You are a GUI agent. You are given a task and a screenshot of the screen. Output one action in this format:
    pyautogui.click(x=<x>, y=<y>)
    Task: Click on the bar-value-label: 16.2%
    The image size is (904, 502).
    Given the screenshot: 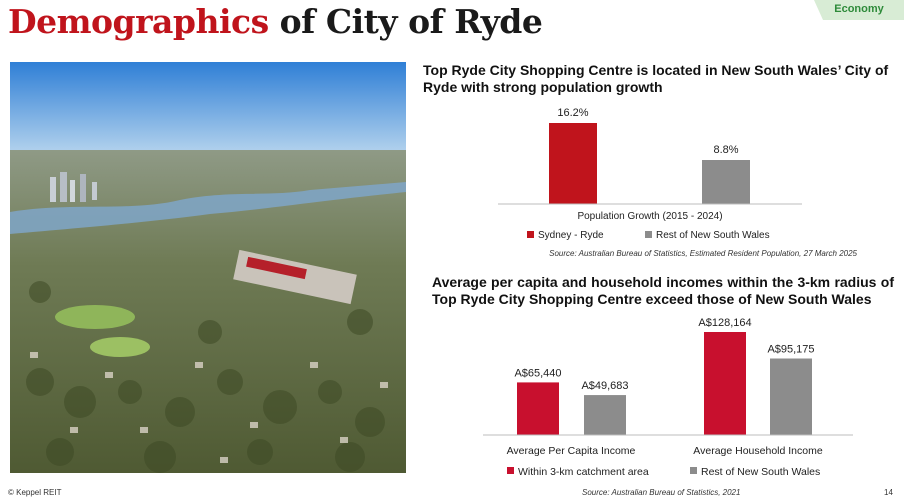 What is the action you would take?
    pyautogui.click(x=572, y=113)
    